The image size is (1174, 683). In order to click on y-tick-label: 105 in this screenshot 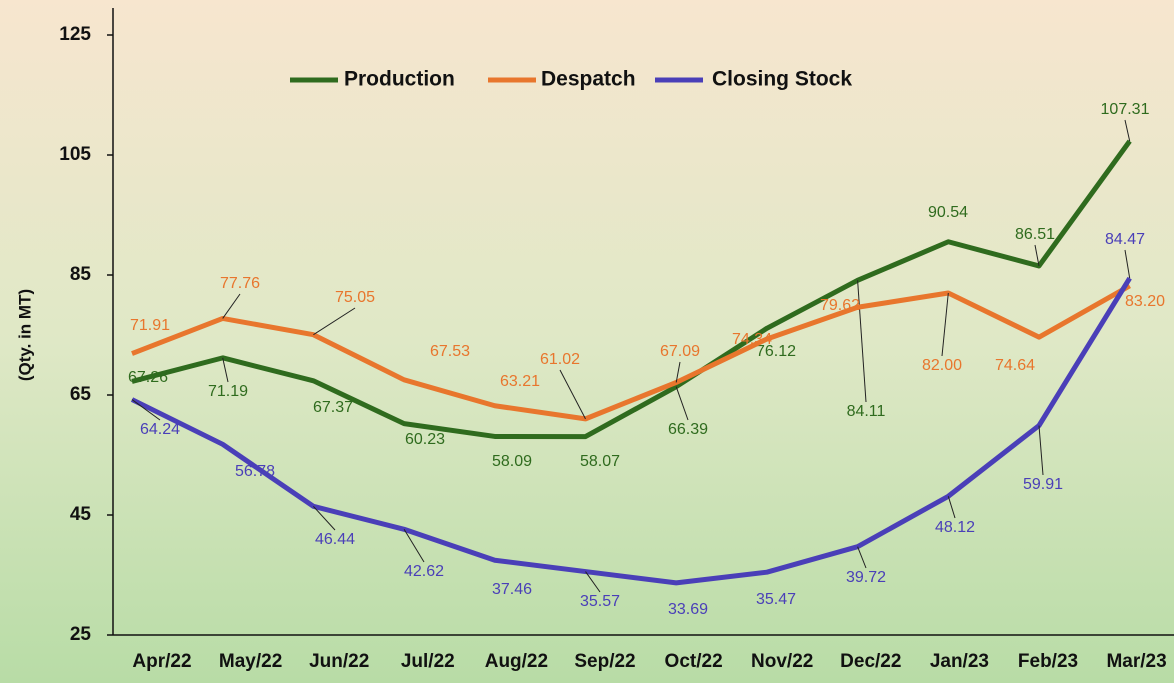, I will do `click(75, 154)`.